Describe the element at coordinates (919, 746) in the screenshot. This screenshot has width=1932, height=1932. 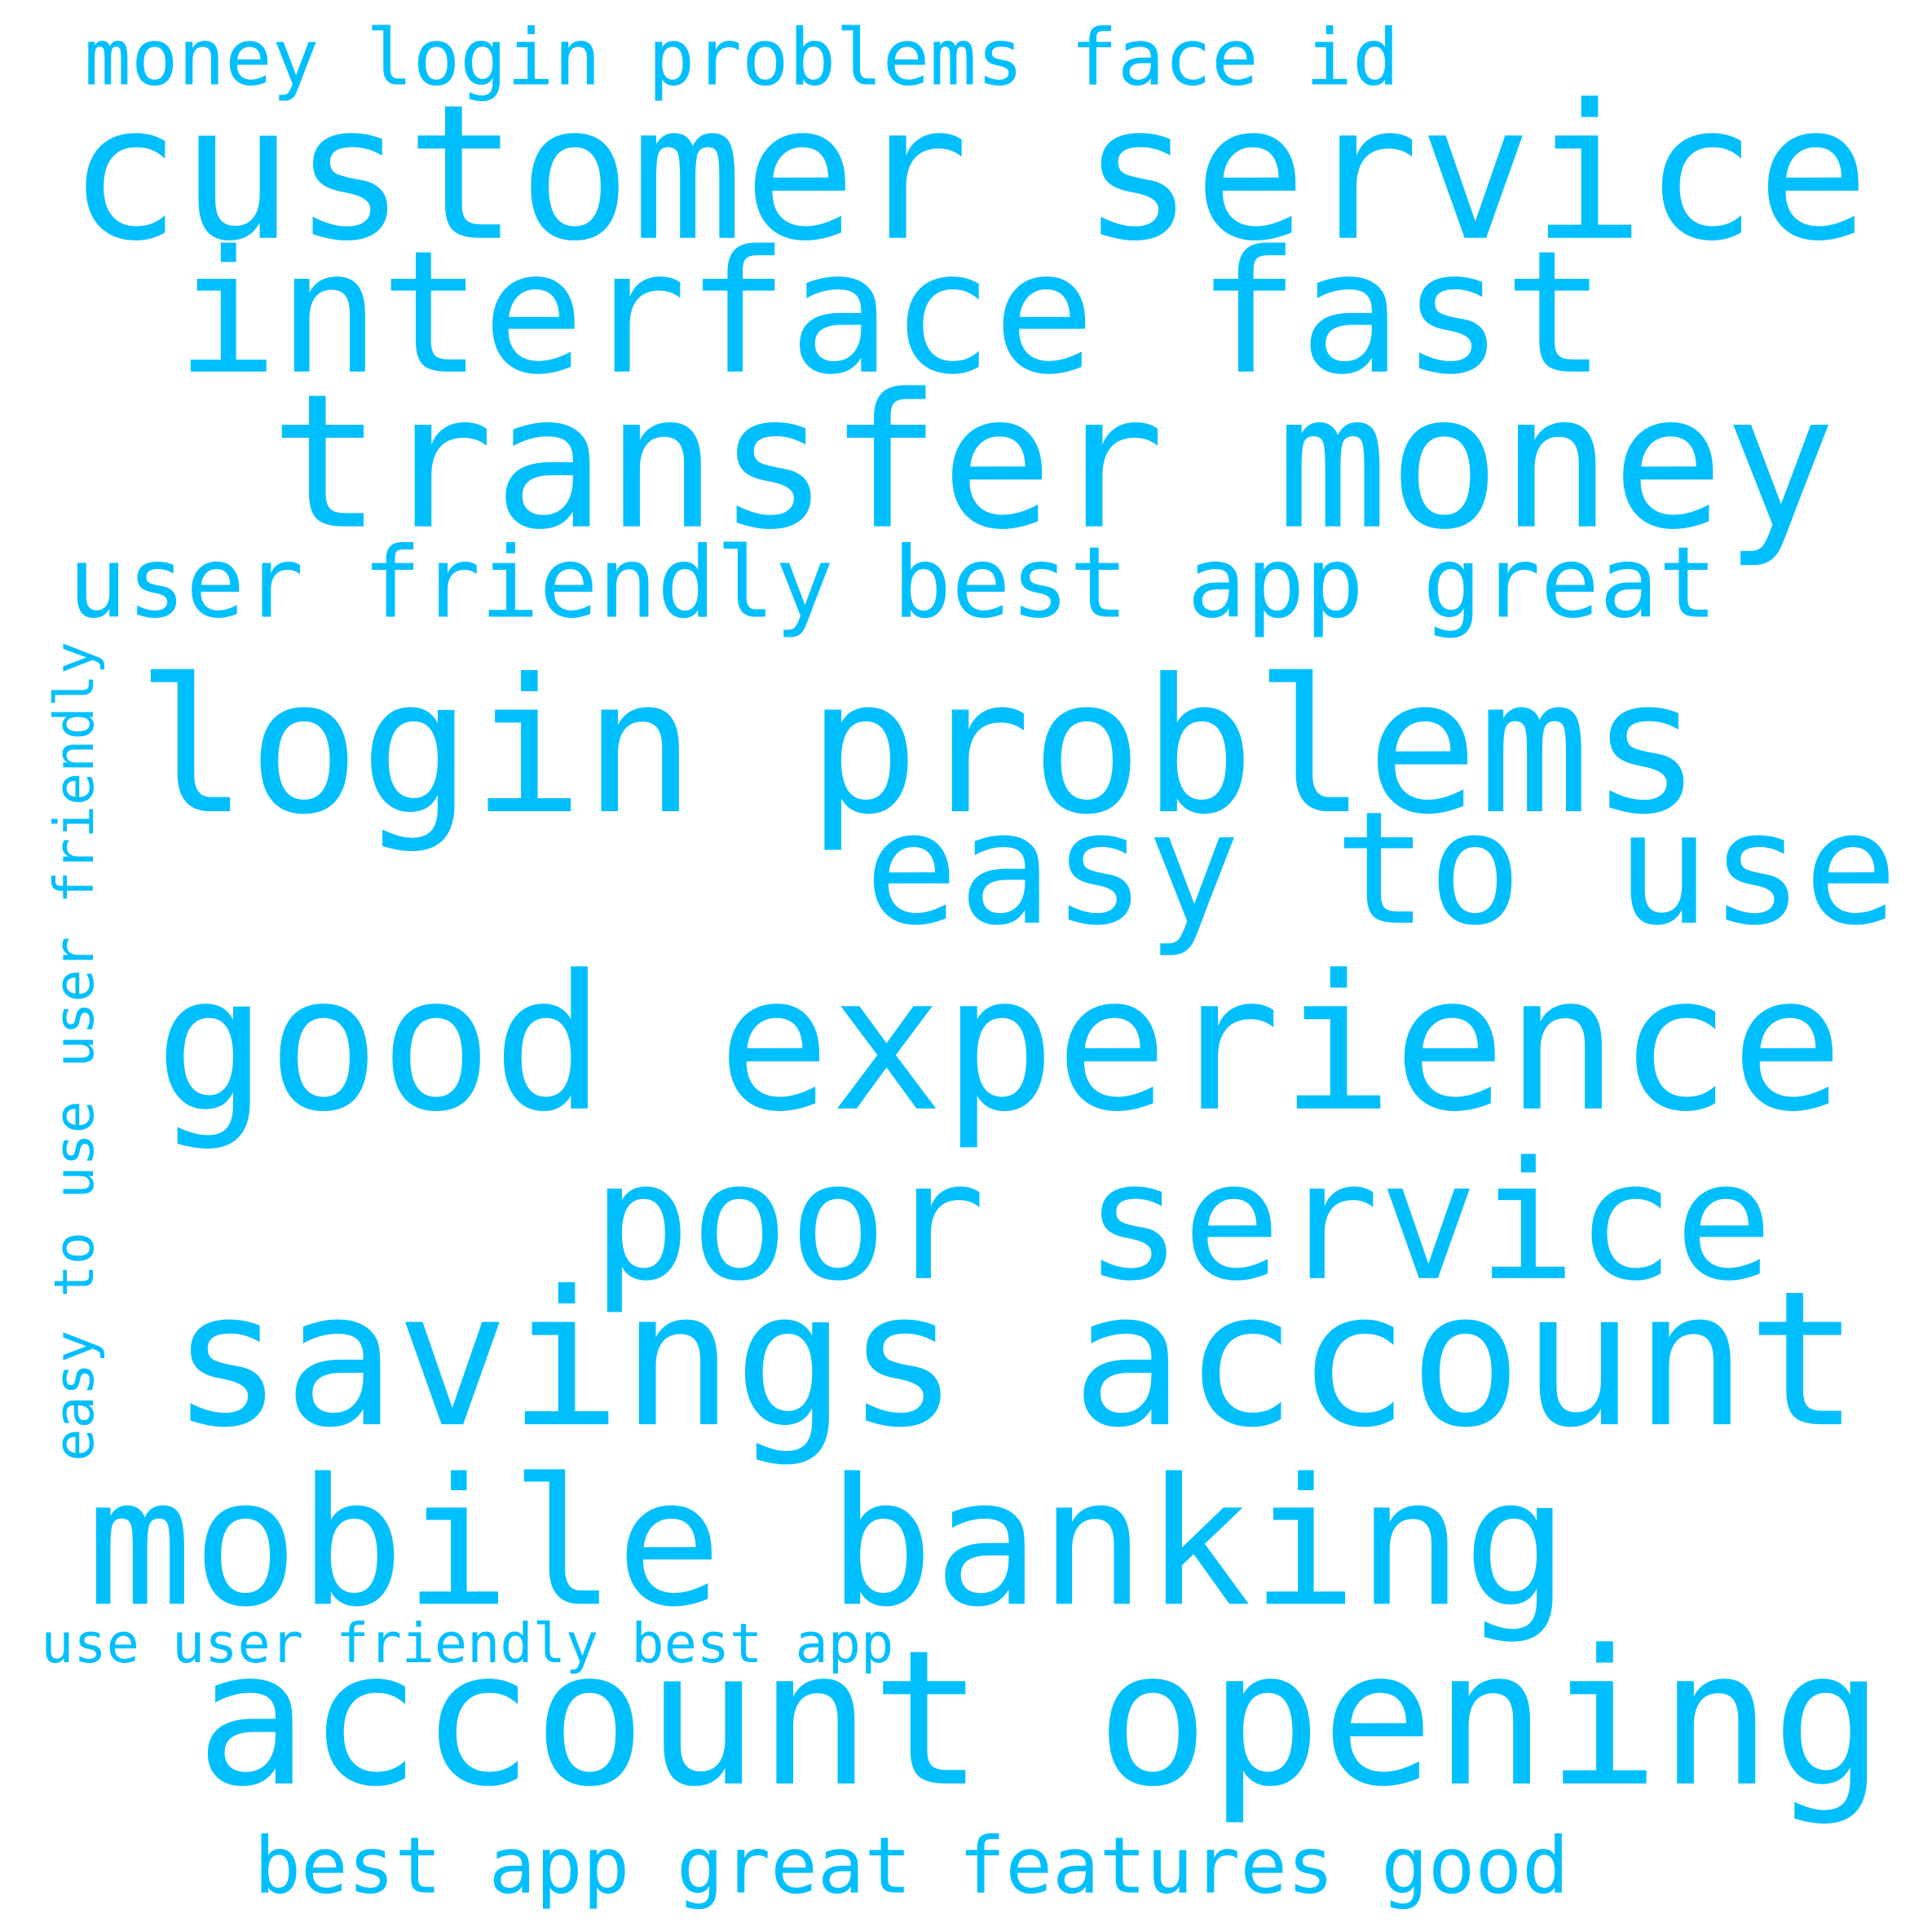
I see `word: login problems` at that location.